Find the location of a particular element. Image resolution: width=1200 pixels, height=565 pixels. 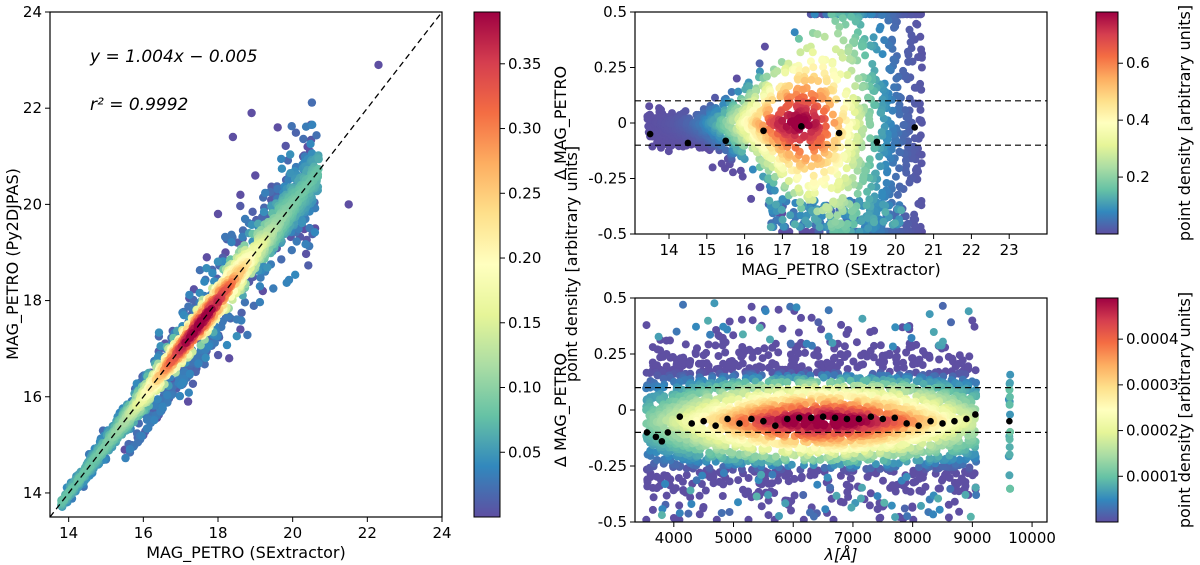

colorbar-tick-label: 0.05 is located at coordinates (524, 452).